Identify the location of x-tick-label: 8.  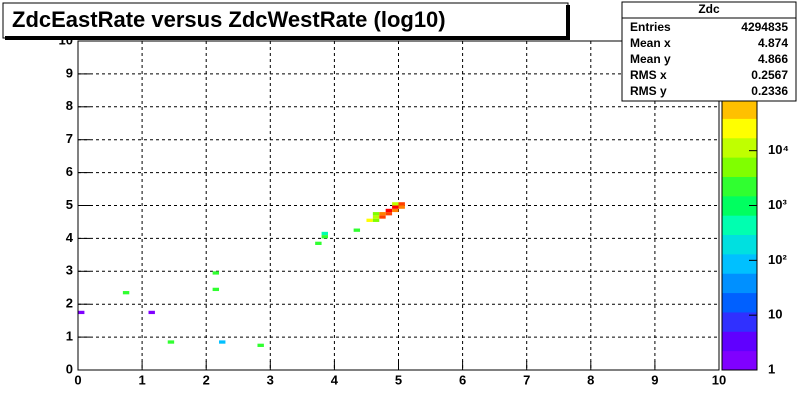
(590, 379).